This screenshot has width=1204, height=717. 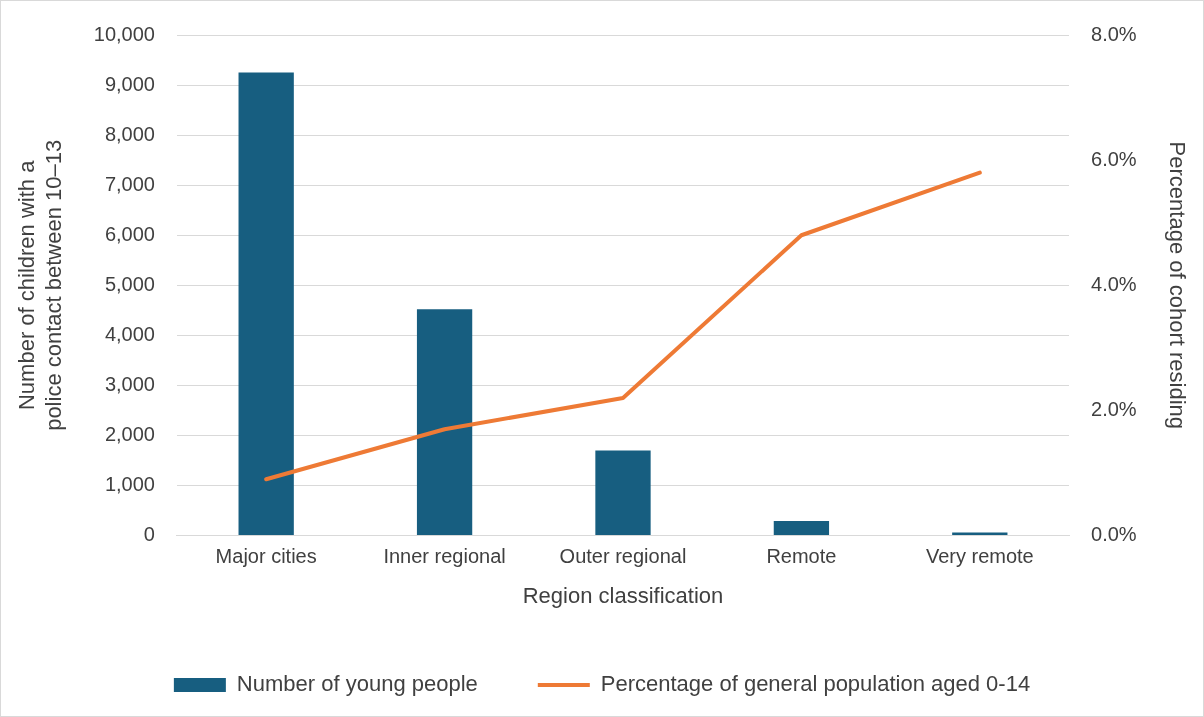 What do you see at coordinates (1114, 534) in the screenshot?
I see `y2-tick-label: 0.0%` at bounding box center [1114, 534].